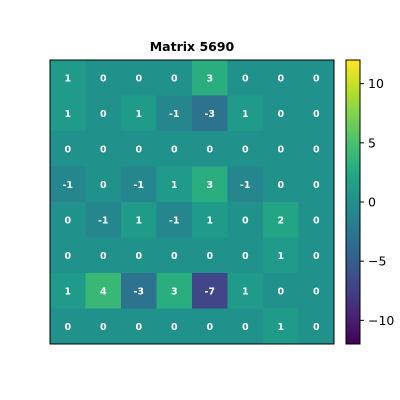 This screenshot has width=400, height=400. I want to click on colorbar-tick-label: 0, so click(372, 202).